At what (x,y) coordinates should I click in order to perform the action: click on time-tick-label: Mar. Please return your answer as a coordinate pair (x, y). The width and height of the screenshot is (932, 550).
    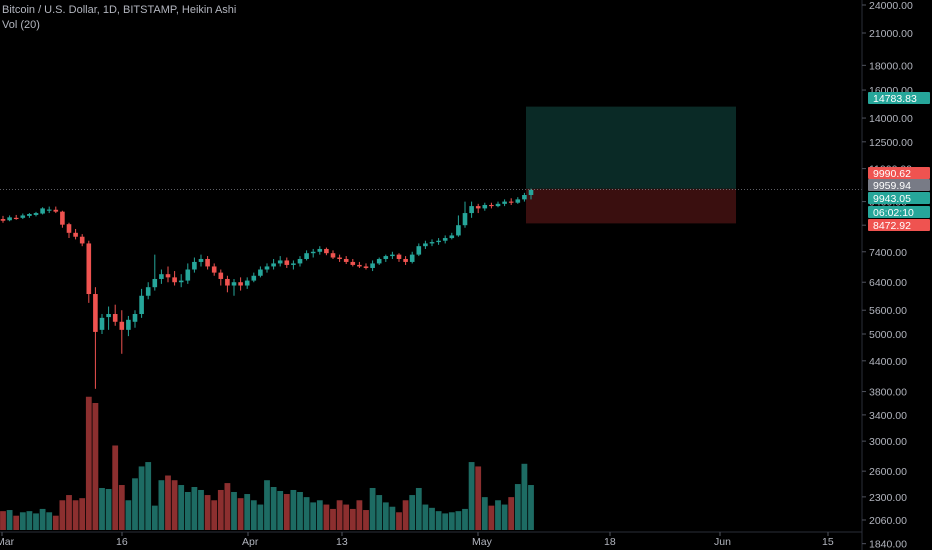
    Looking at the image, I should click on (7, 542).